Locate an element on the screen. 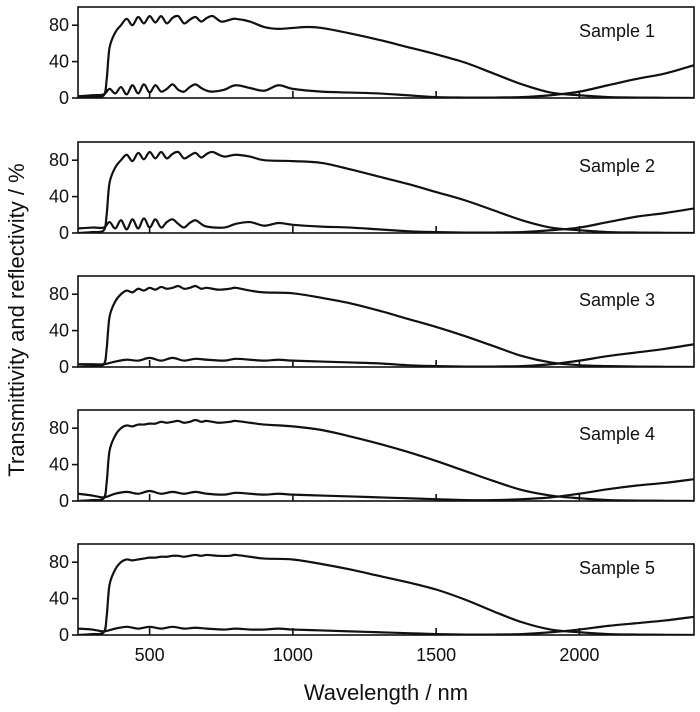 This screenshot has height=712, width=700. y-axis-label: Transmittivity and reflectivity / % is located at coordinates (16, 319).